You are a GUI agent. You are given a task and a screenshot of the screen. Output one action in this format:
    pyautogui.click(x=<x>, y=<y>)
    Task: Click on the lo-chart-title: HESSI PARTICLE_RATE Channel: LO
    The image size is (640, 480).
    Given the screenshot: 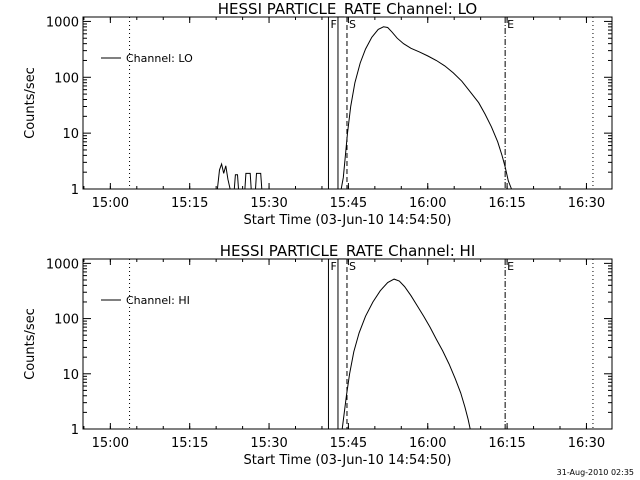 What is the action you would take?
    pyautogui.click(x=347, y=9)
    